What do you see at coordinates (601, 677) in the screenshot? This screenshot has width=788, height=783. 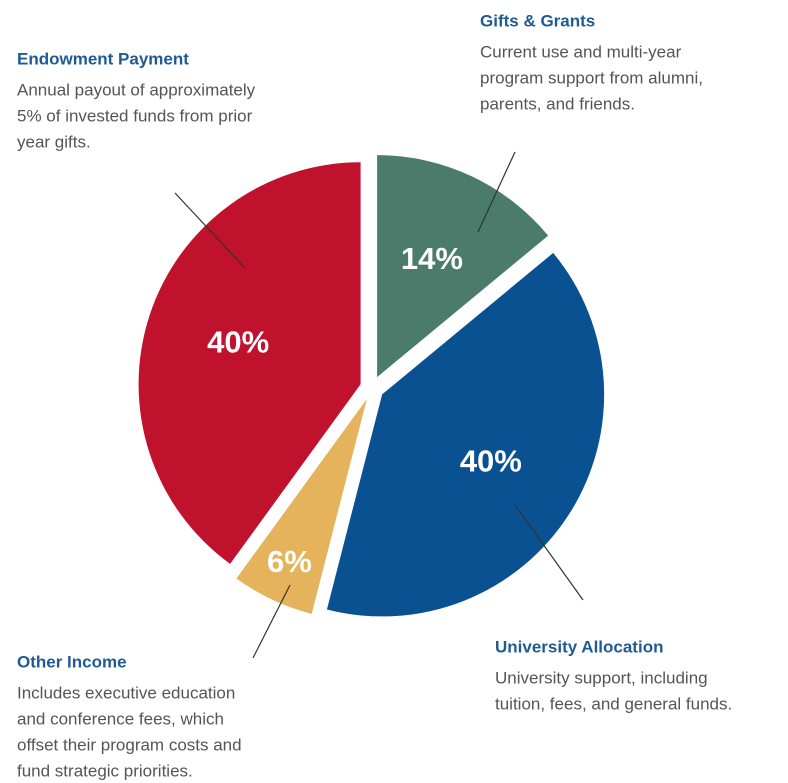 I see `category-description: University support, including` at bounding box center [601, 677].